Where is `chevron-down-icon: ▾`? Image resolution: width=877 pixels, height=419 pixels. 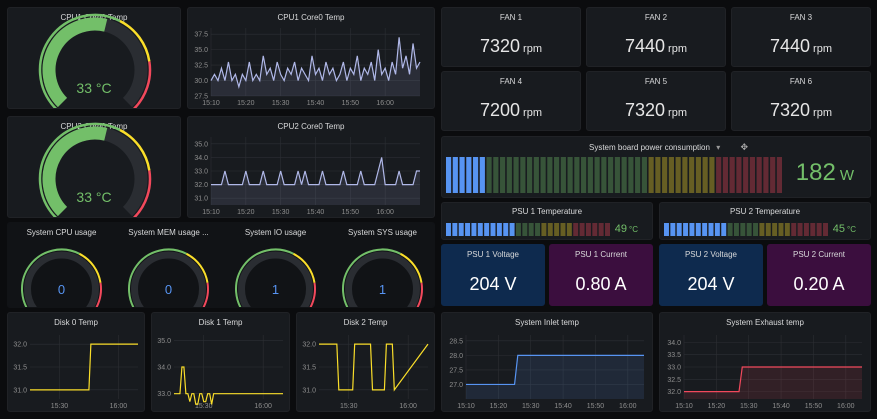 chevron-down-icon: ▾ is located at coordinates (718, 147).